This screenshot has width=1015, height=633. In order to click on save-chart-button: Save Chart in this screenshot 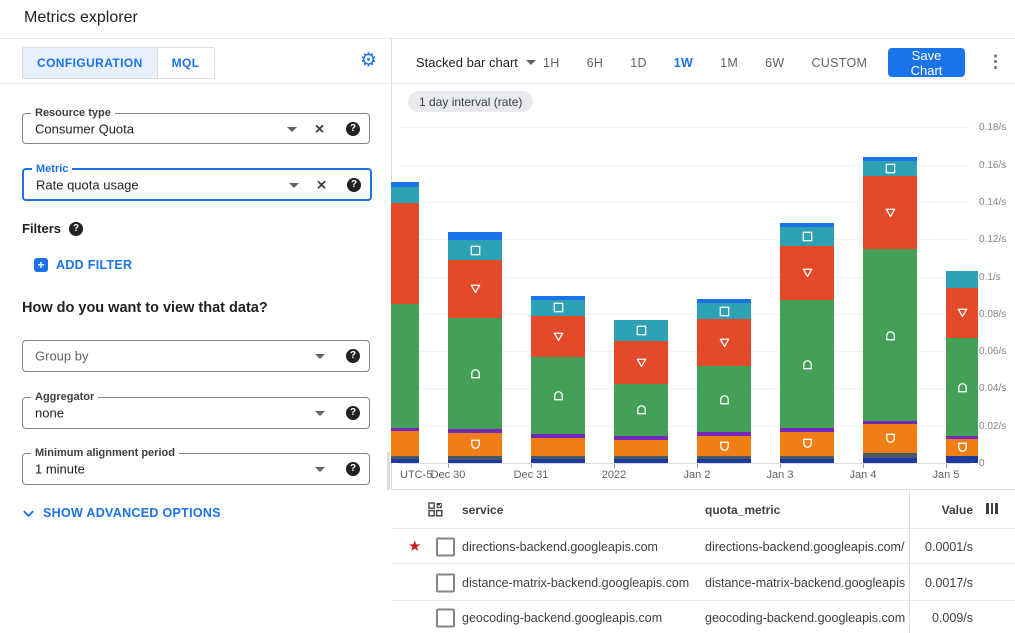, I will do `click(926, 63)`.